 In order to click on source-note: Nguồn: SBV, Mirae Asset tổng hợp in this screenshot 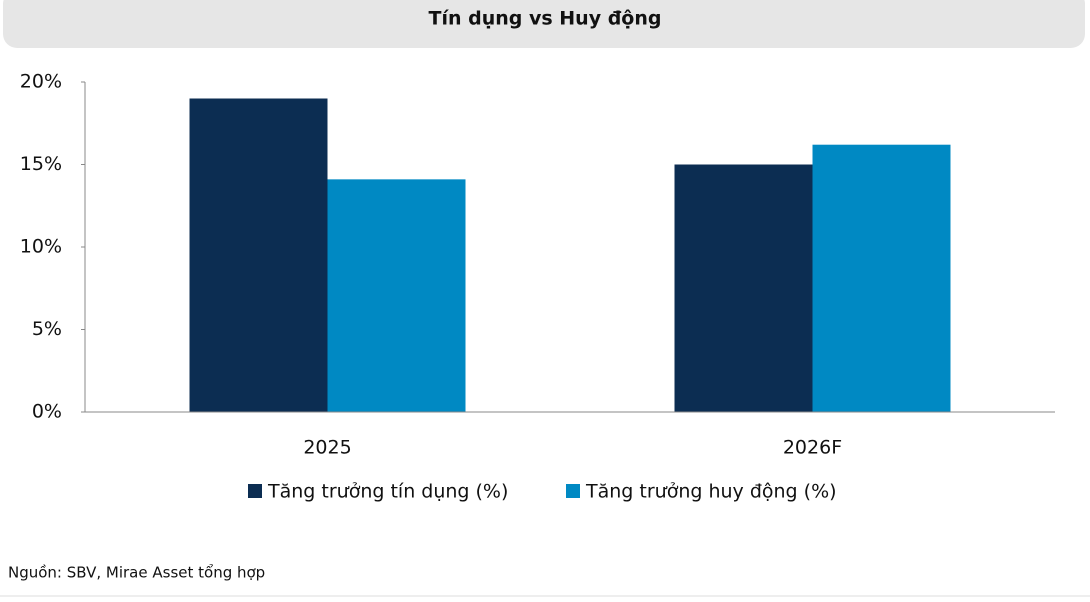, I will do `click(136, 573)`.